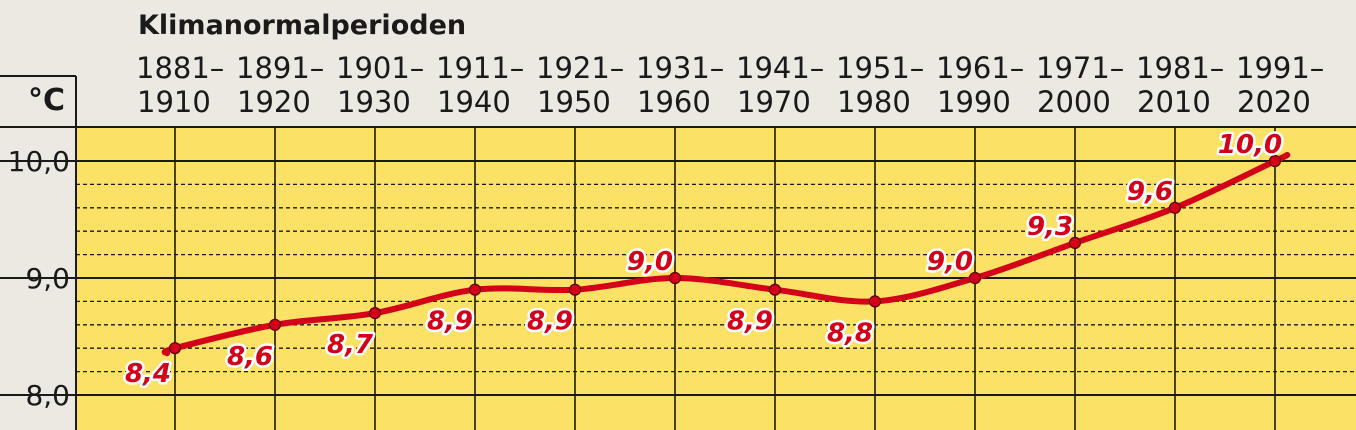 The image size is (1356, 430). What do you see at coordinates (974, 102) in the screenshot?
I see `x-tick-label-end: 1990` at bounding box center [974, 102].